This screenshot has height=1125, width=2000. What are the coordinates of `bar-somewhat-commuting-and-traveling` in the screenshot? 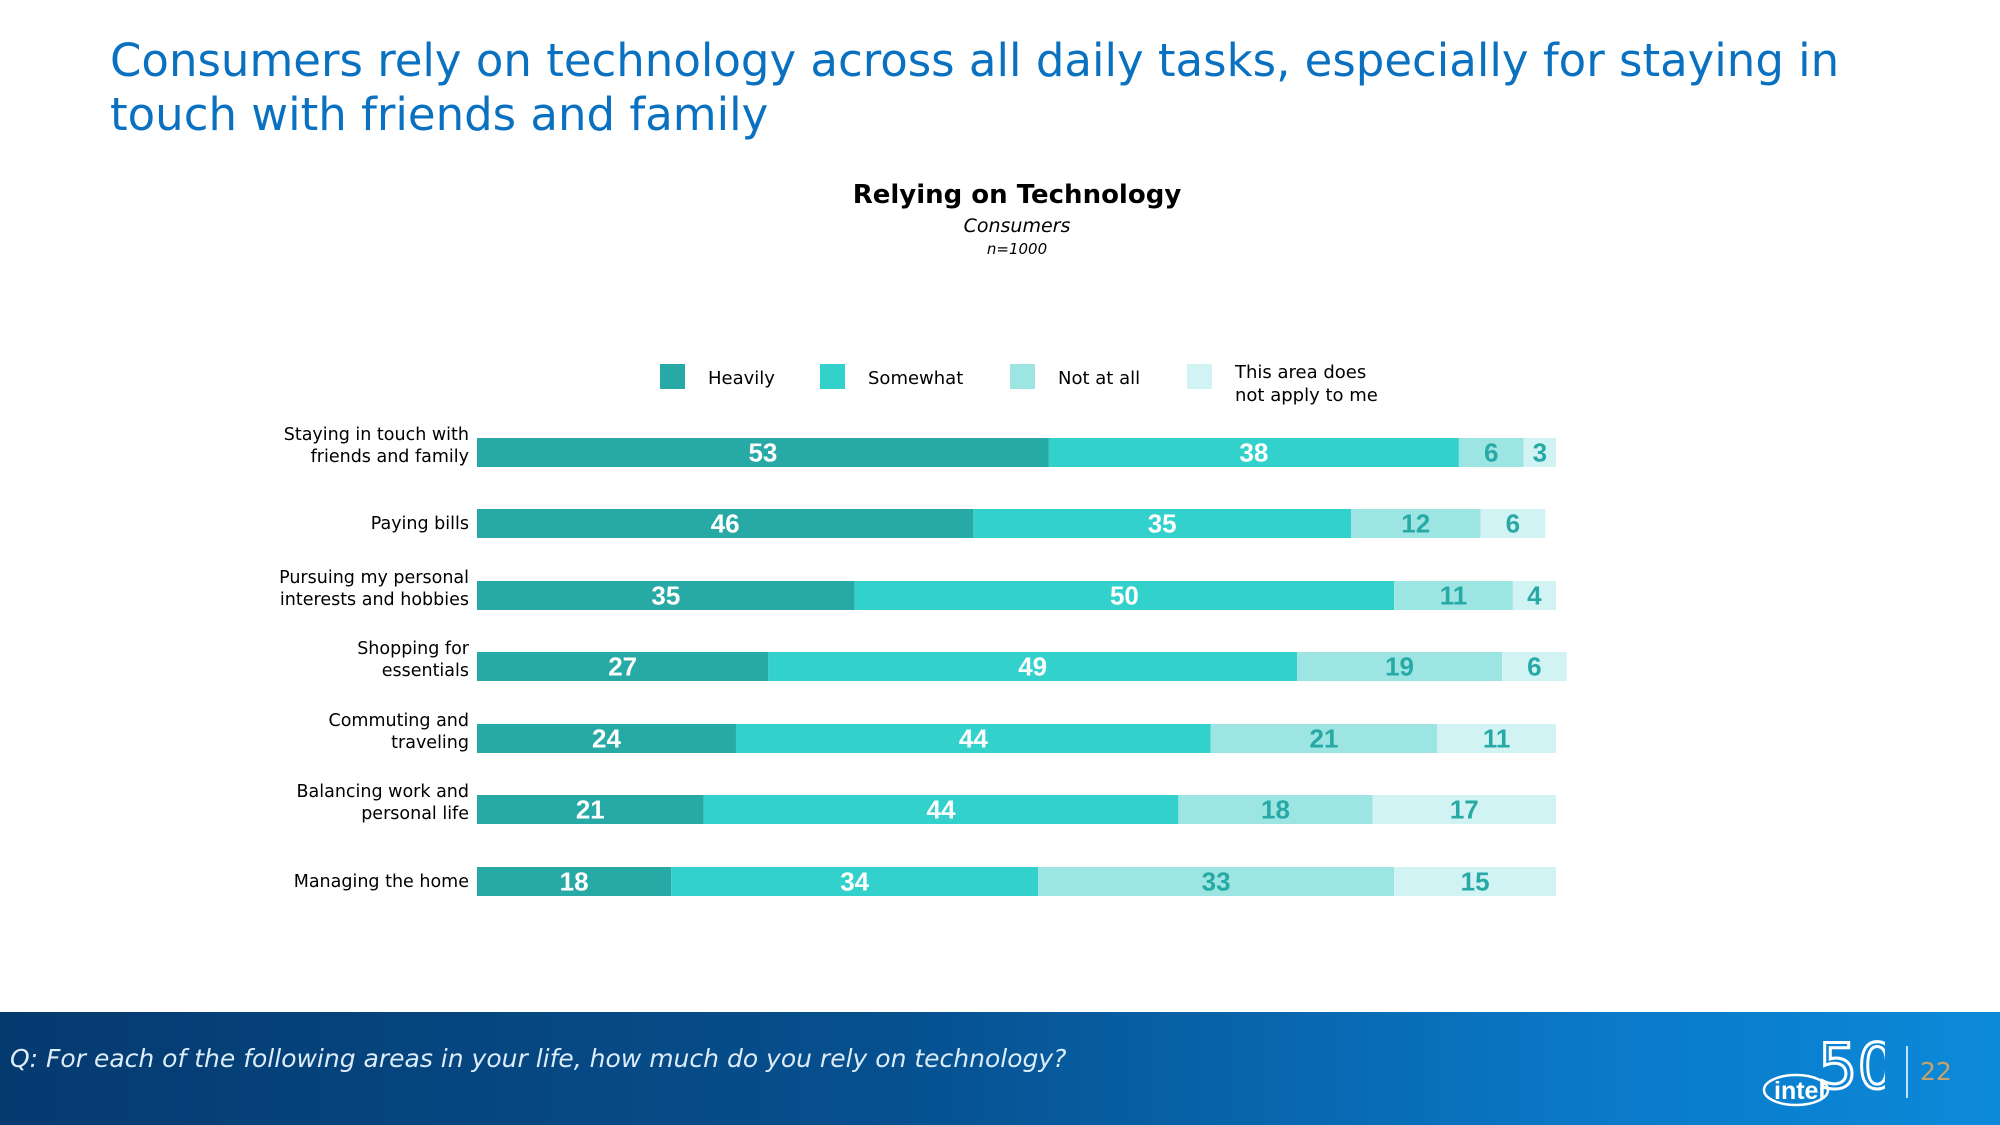 It's located at (973, 738).